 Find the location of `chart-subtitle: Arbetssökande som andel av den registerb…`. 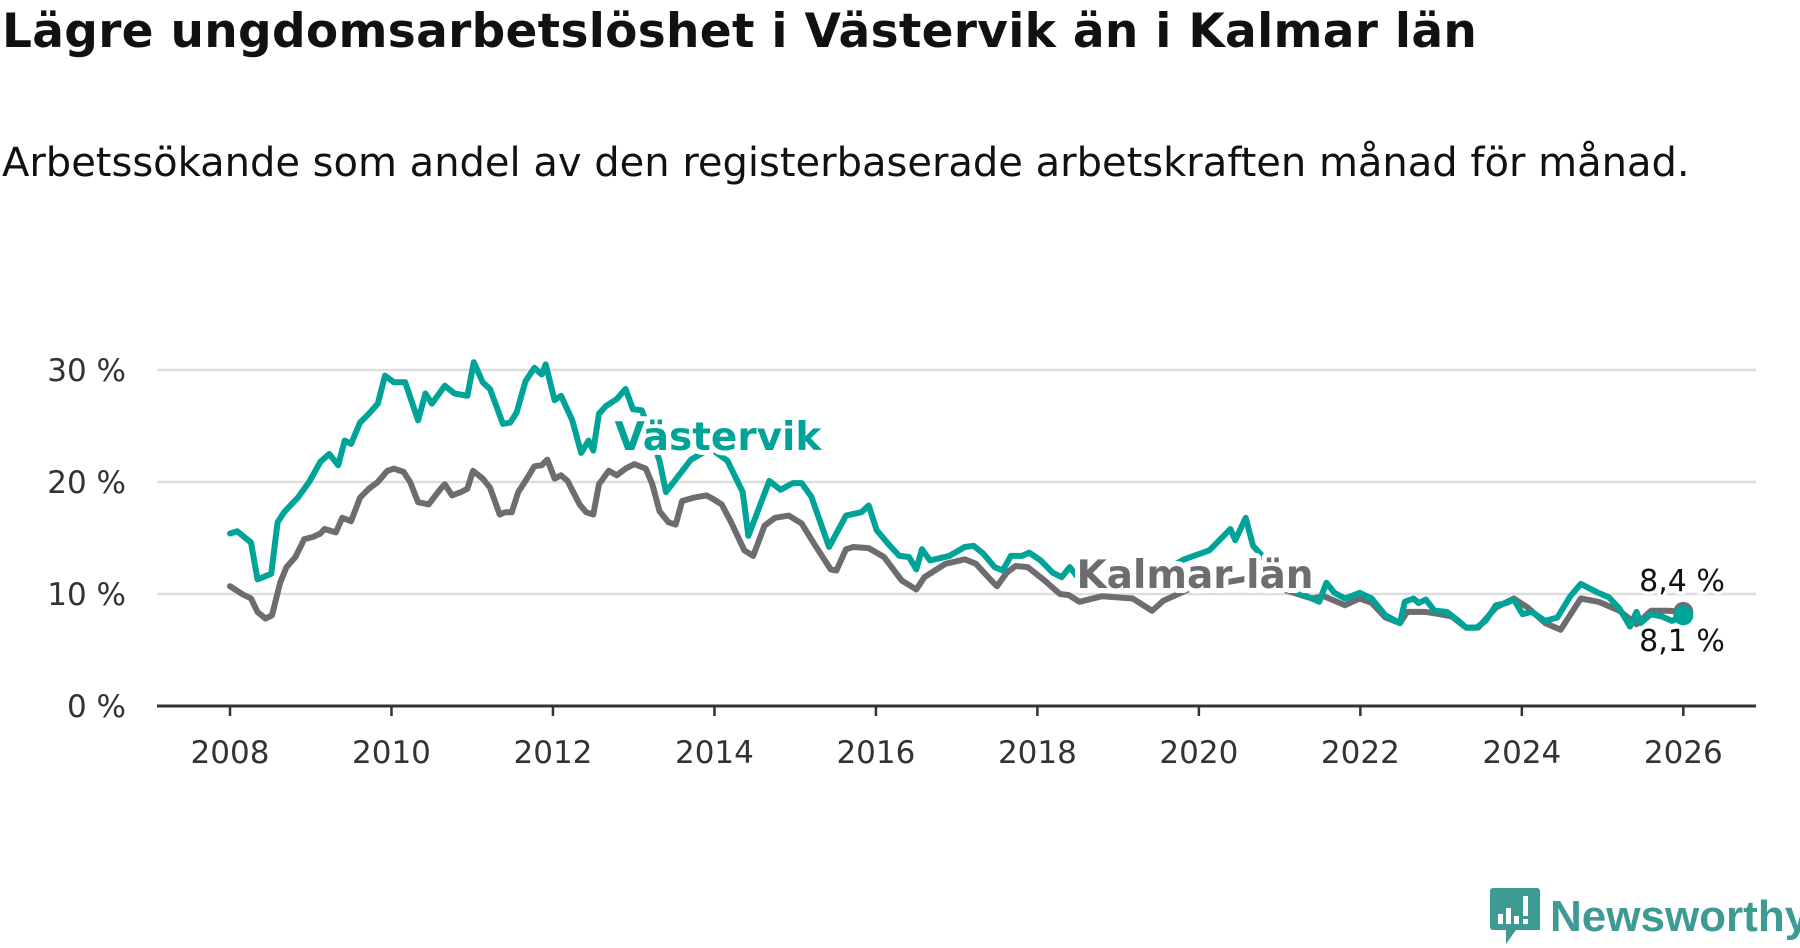

chart-subtitle: Arbetssökande som andel av den registerb… is located at coordinates (846, 163).